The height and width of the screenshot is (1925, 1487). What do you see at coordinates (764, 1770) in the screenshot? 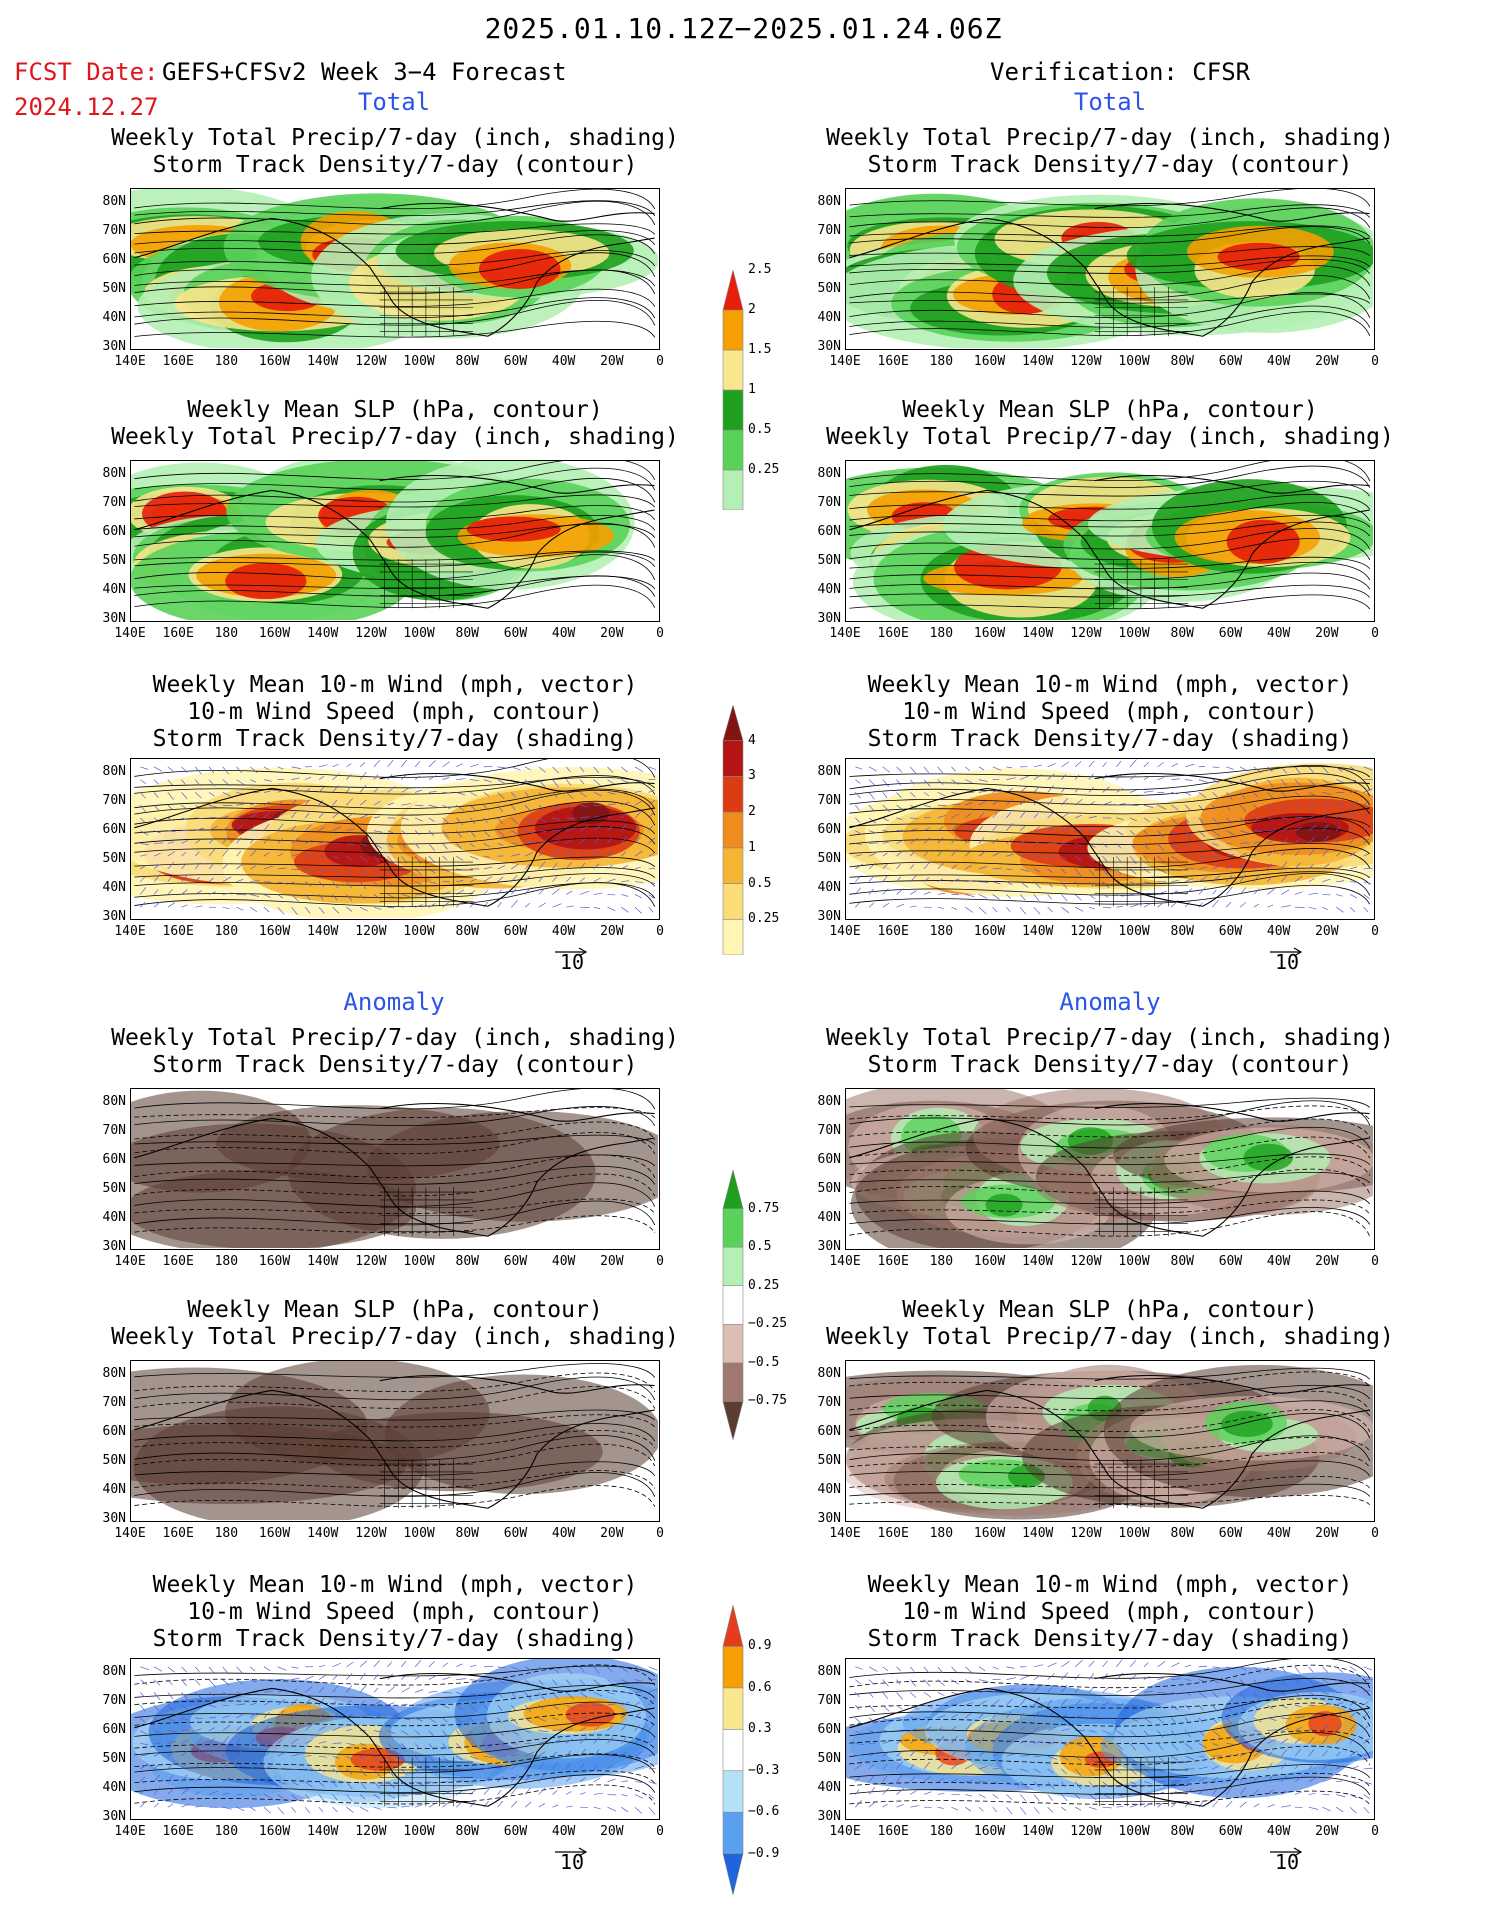
I see `colorbar-tick-label: −0.3` at bounding box center [764, 1770].